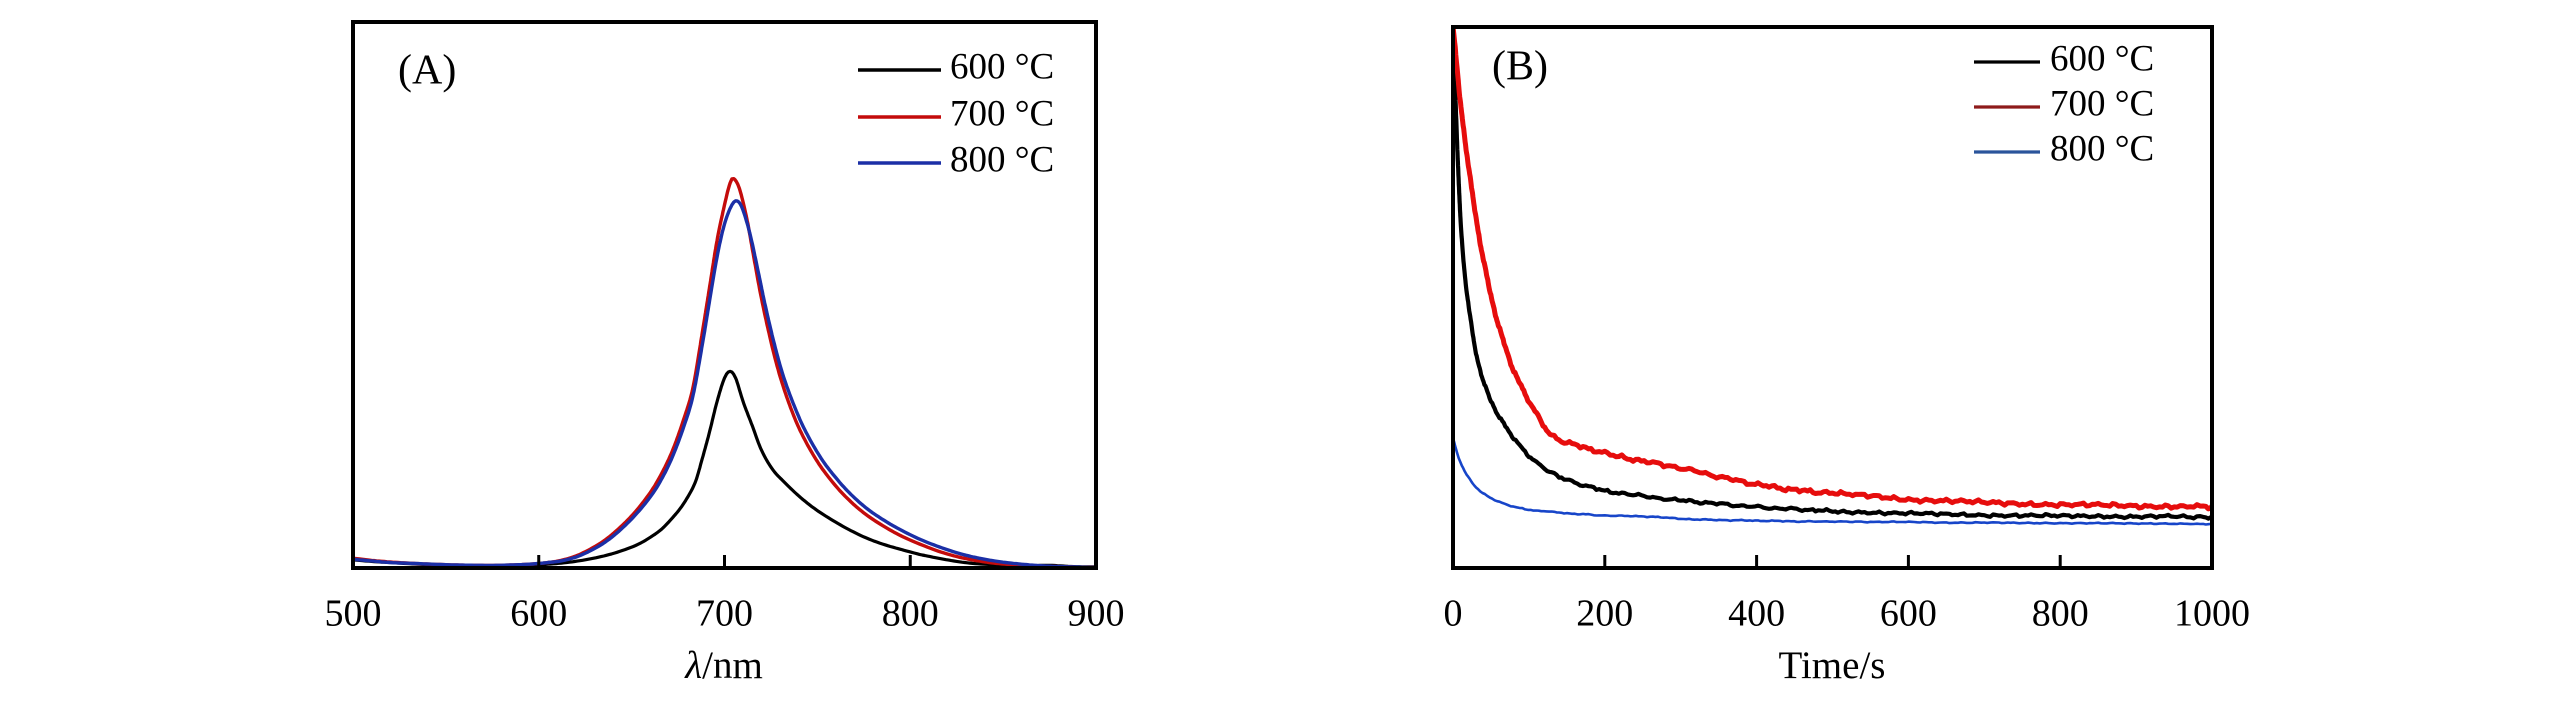 This screenshot has height=709, width=2567. I want to click on panel-label: (B), so click(1520, 67).